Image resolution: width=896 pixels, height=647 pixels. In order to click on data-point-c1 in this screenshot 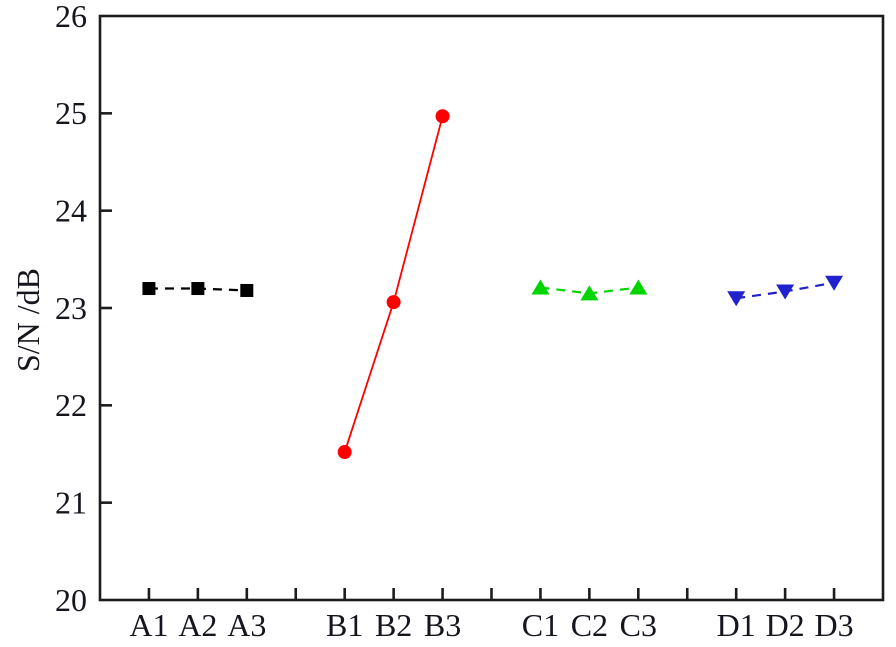, I will do `click(540, 287)`.